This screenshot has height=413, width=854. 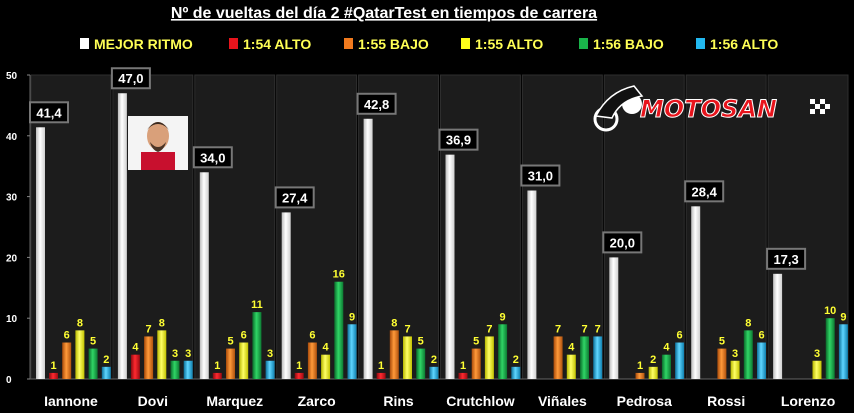 I want to click on best-pace-label: 47,0, so click(x=130, y=78).